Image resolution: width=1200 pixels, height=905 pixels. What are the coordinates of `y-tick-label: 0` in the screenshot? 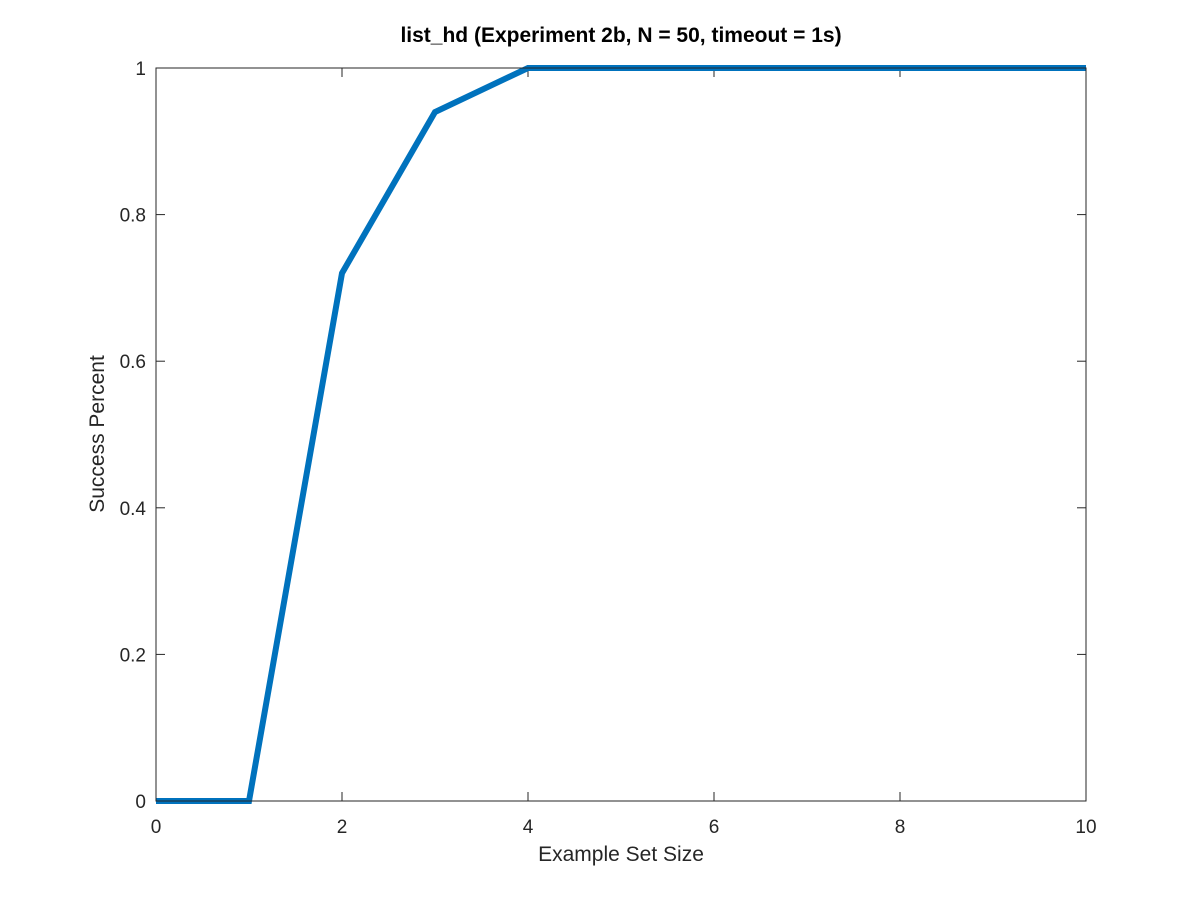 It's located at (140, 802).